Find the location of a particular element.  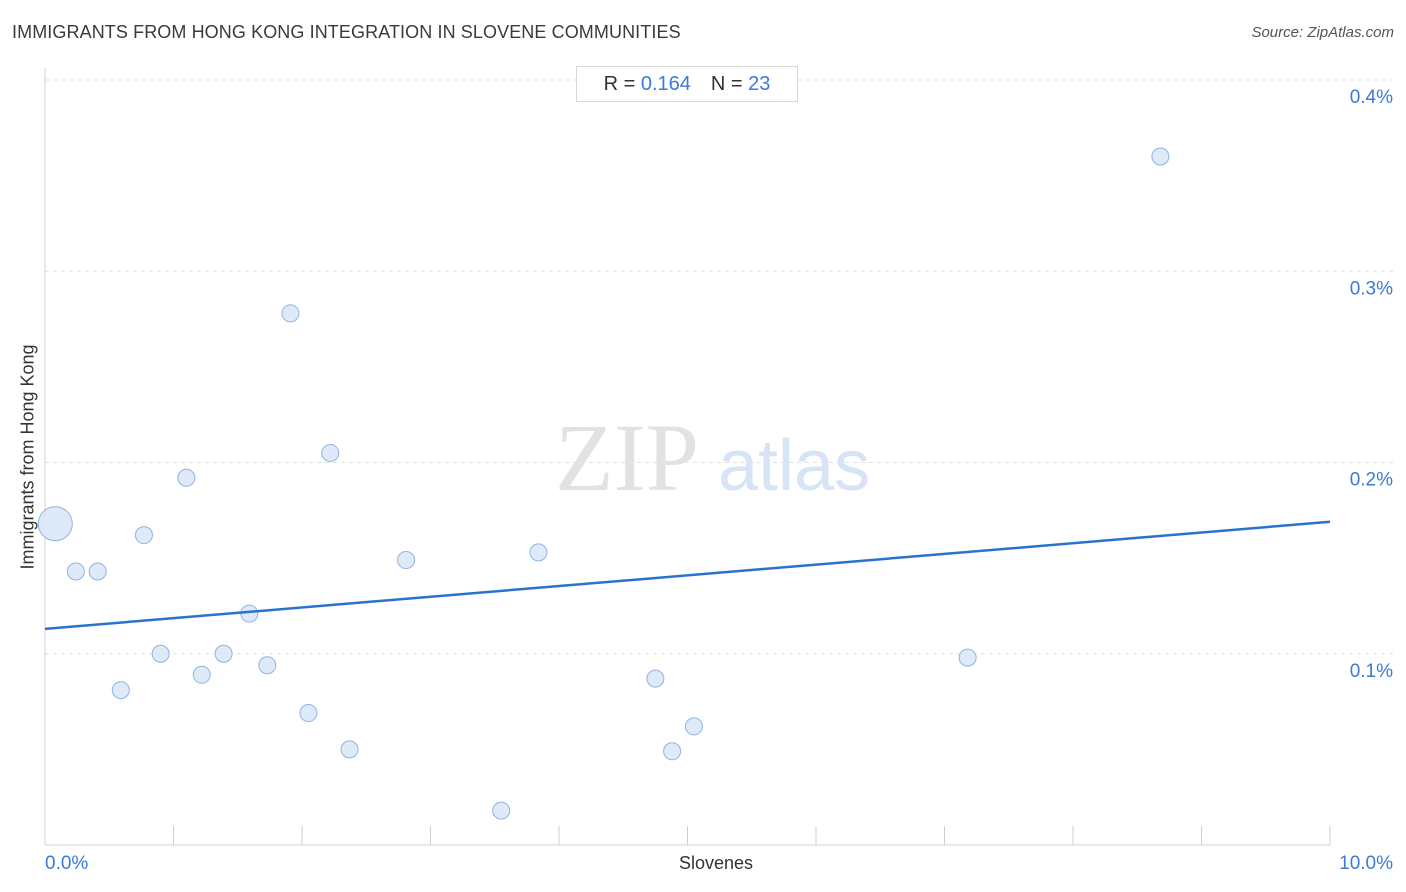

x-tick-marks is located at coordinates (752, 835).